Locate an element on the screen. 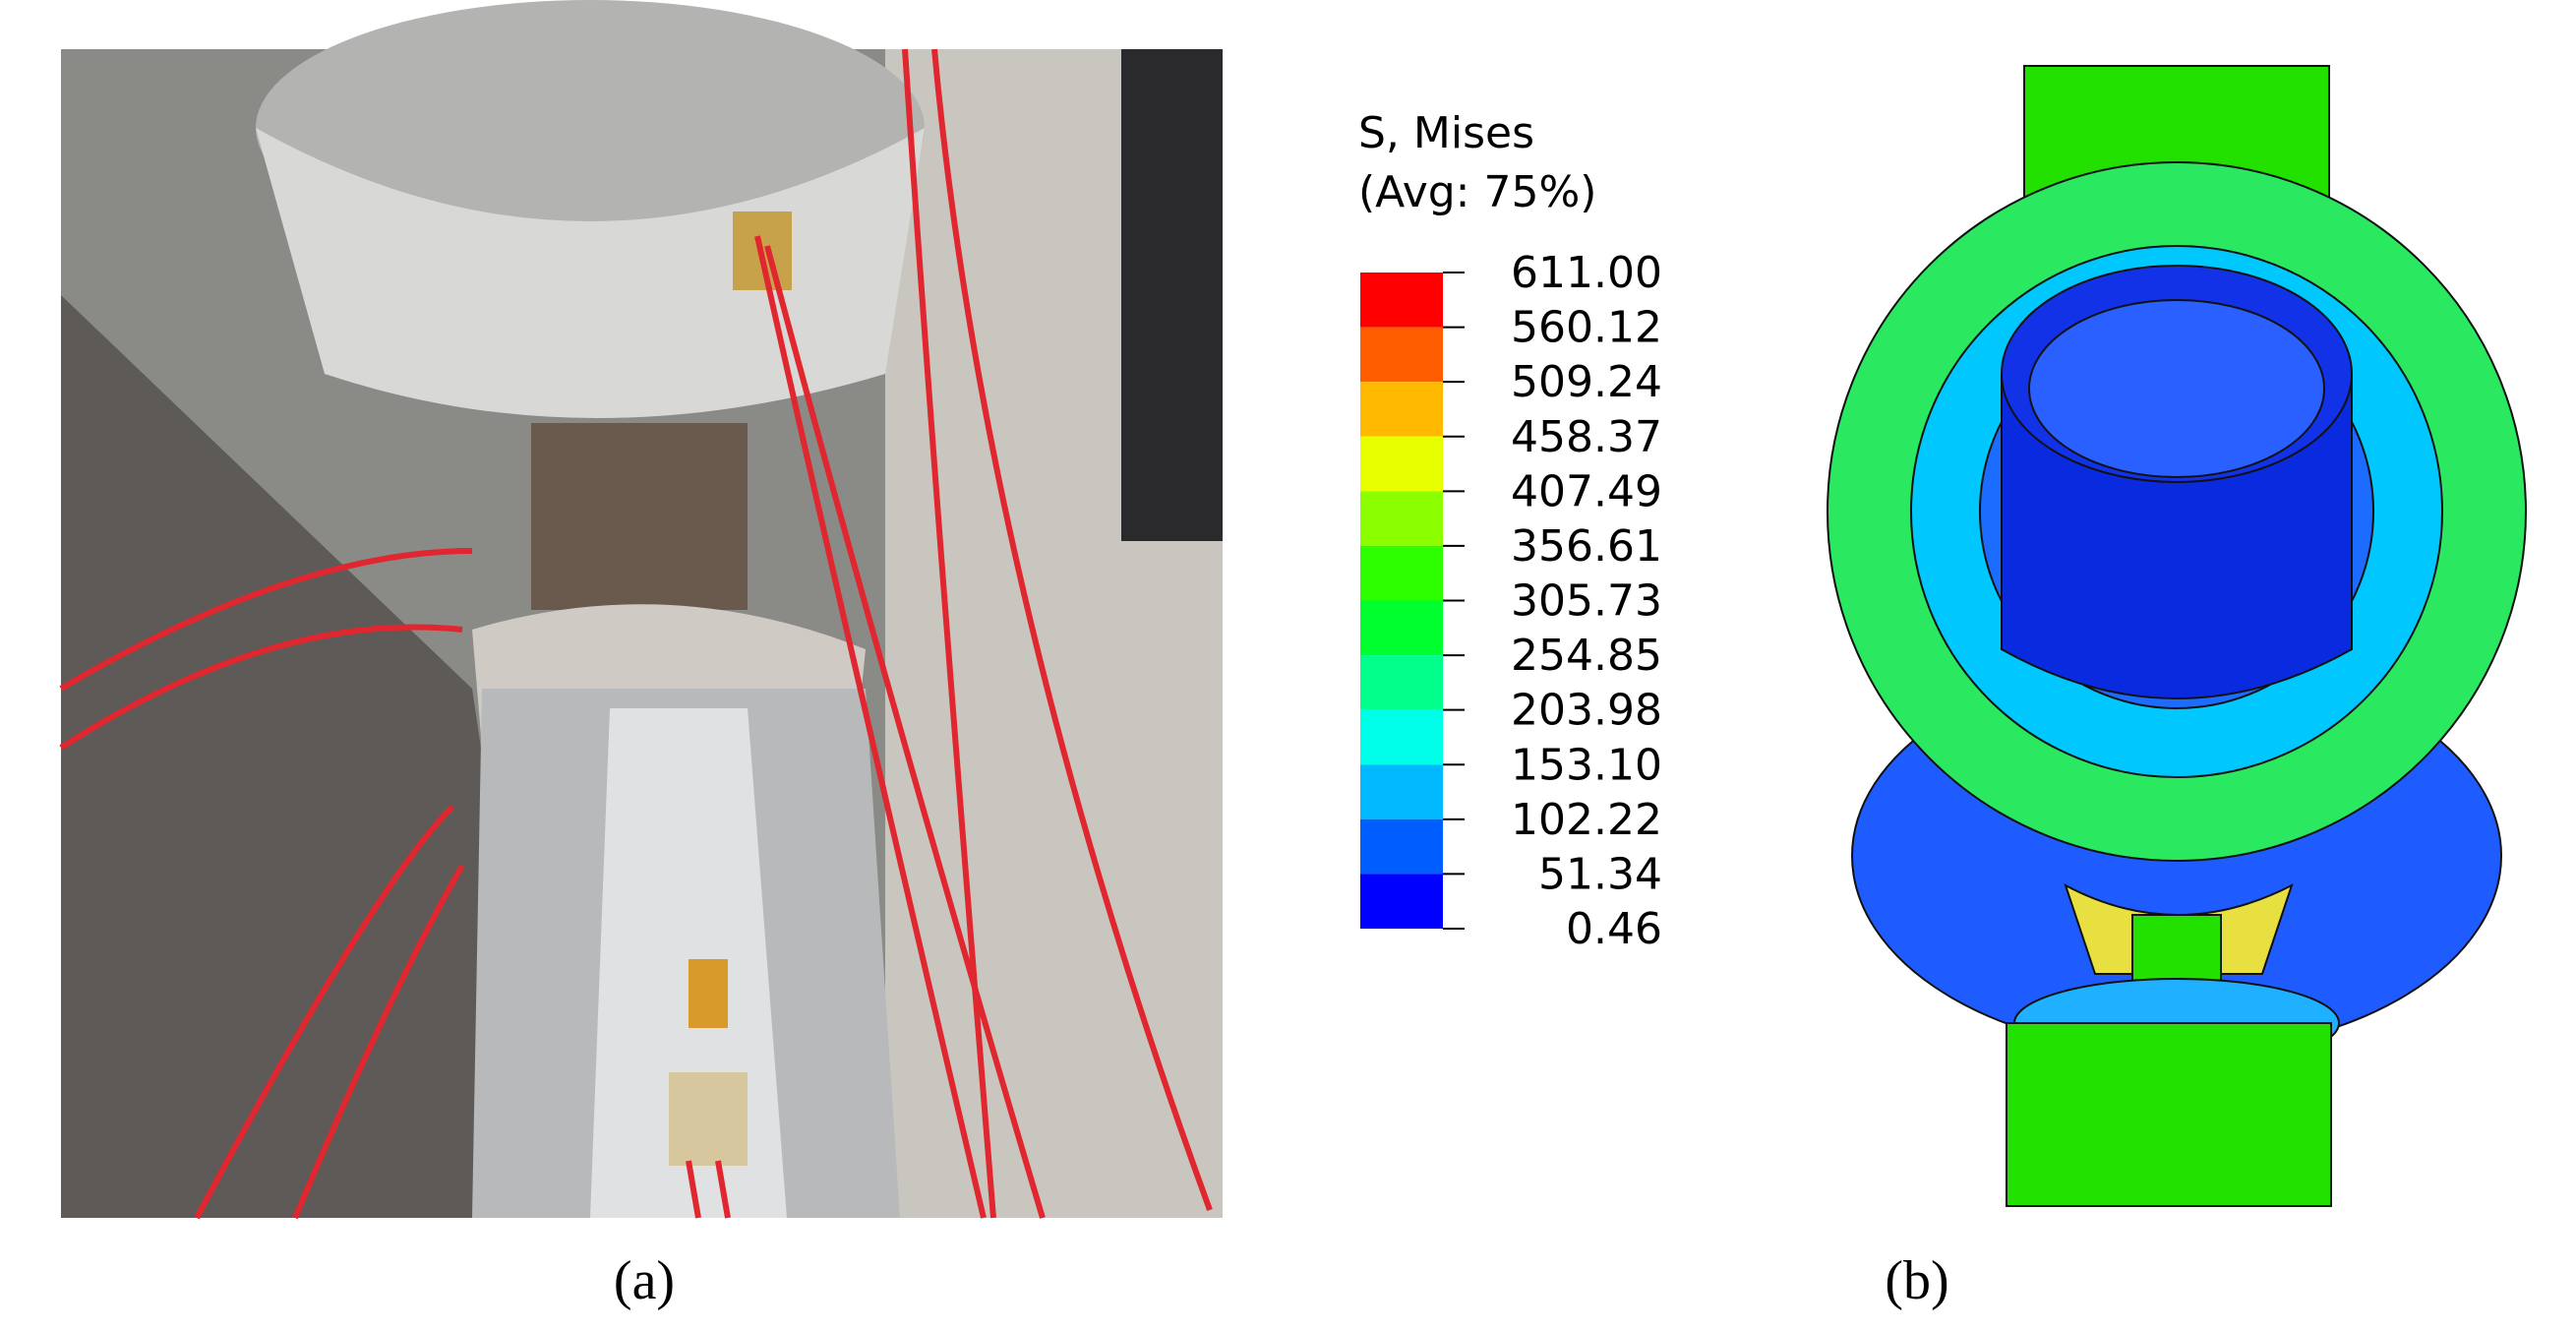 This screenshot has width=2576, height=1331. legend-label: 458.37 is located at coordinates (1587, 437).